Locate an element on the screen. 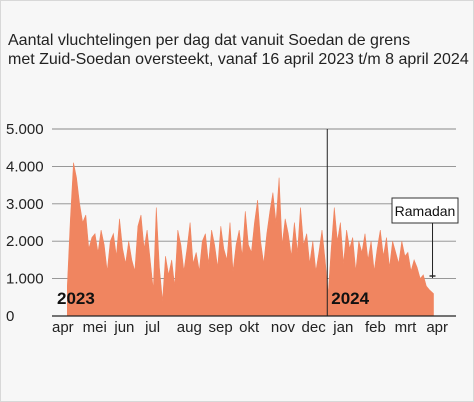 The image size is (474, 402). x-tick-label: jan is located at coordinates (342, 327).